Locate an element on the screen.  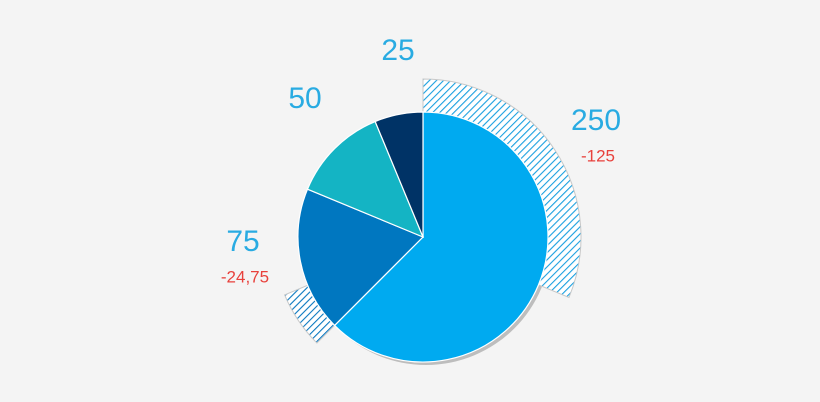
change-label: -125 is located at coordinates (598, 155).